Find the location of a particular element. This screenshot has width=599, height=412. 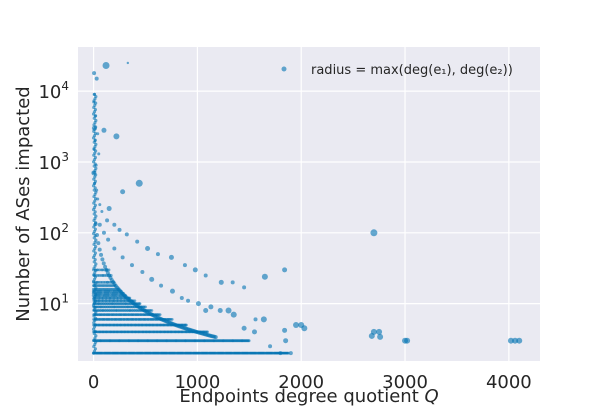

legend-label: radius = max(deg(e₁), deg(e₂)) is located at coordinates (412, 70).